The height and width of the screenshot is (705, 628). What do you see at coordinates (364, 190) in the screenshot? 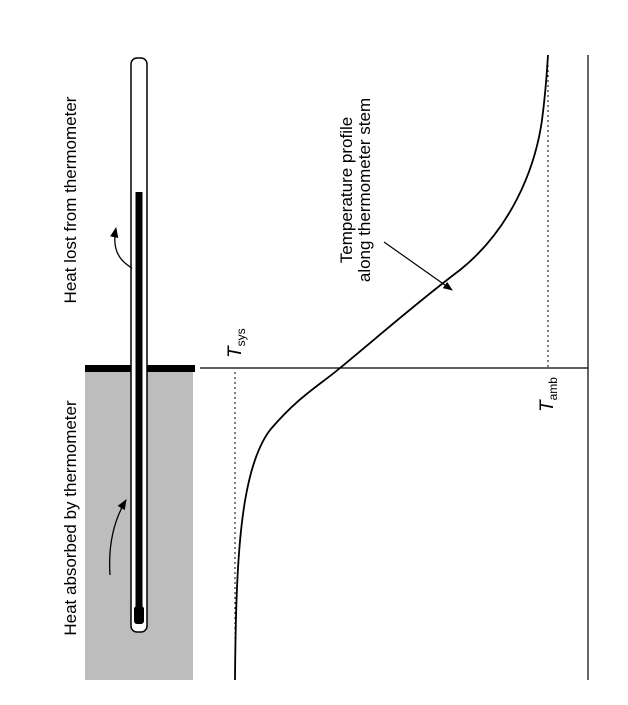
I see `profile-label: along thermometer stem` at bounding box center [364, 190].